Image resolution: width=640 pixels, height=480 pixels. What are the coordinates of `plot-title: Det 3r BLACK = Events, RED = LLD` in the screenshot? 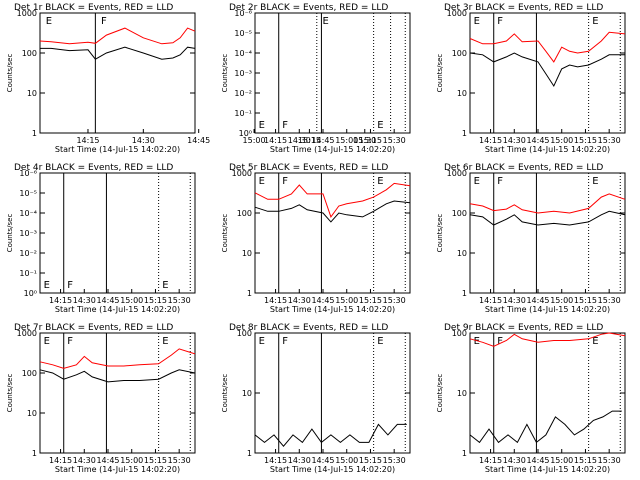 It's located at (523, 8).